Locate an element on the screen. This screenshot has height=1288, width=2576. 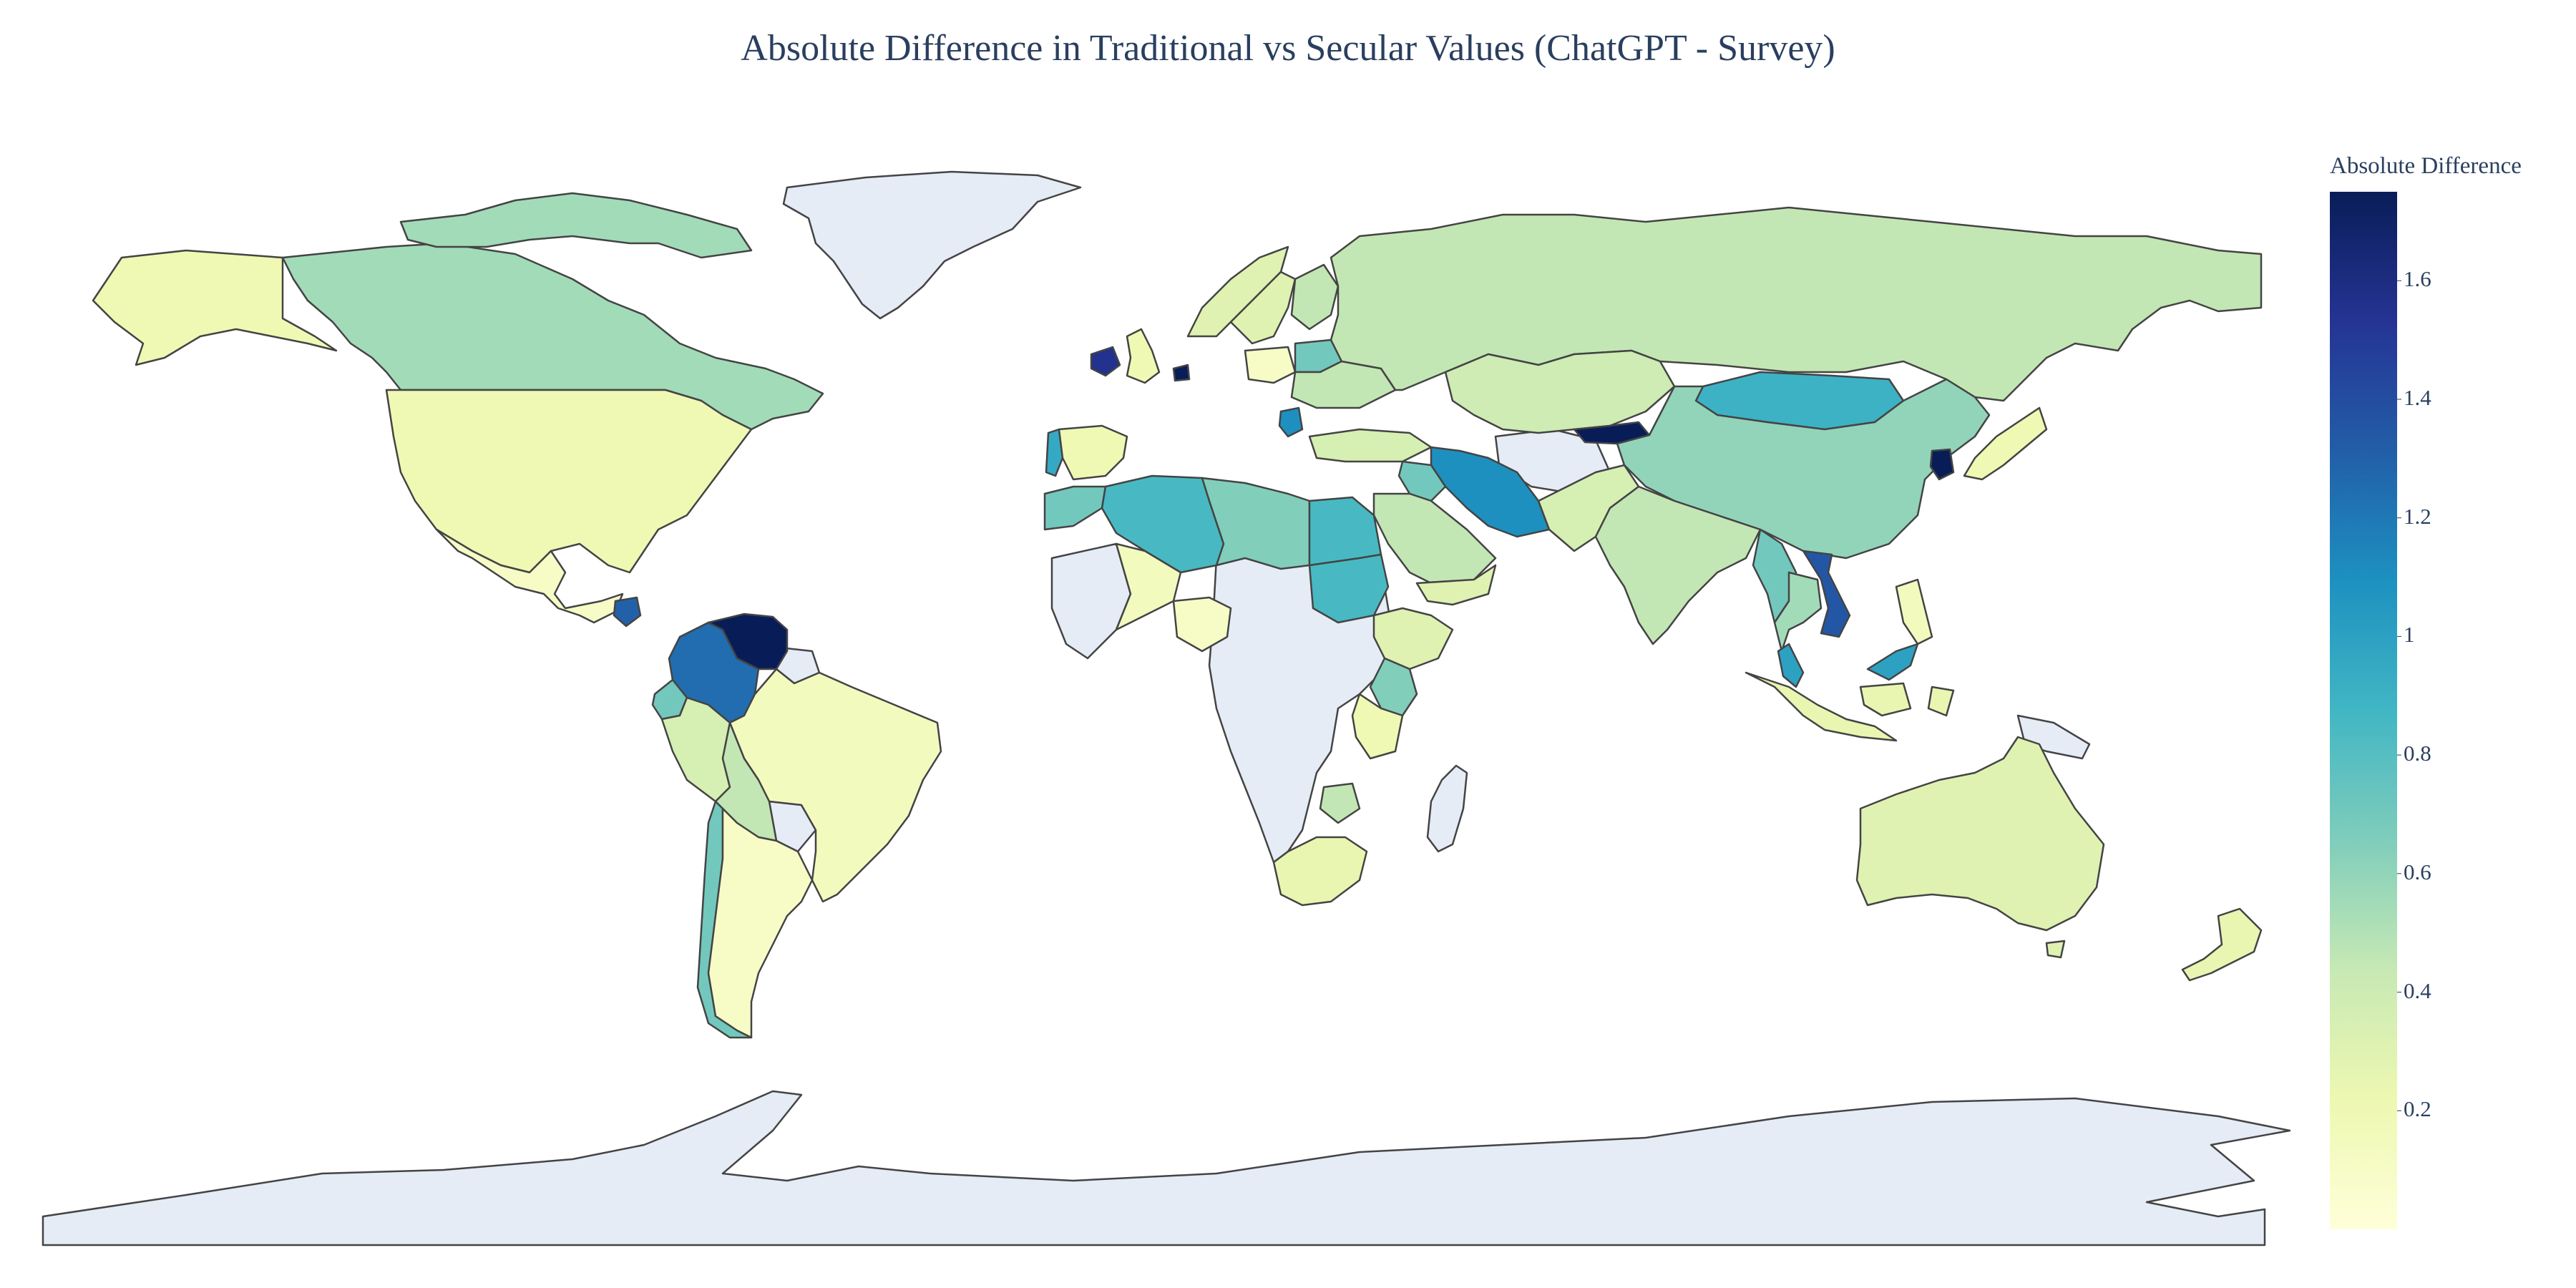
region-ethiopia is located at coordinates (1413, 638).